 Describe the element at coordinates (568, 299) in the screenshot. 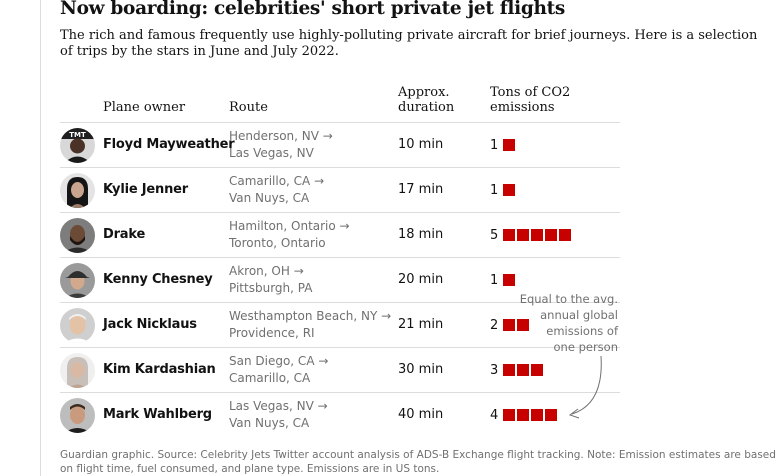

I see `annotation-line: Equal to the avg.` at that location.